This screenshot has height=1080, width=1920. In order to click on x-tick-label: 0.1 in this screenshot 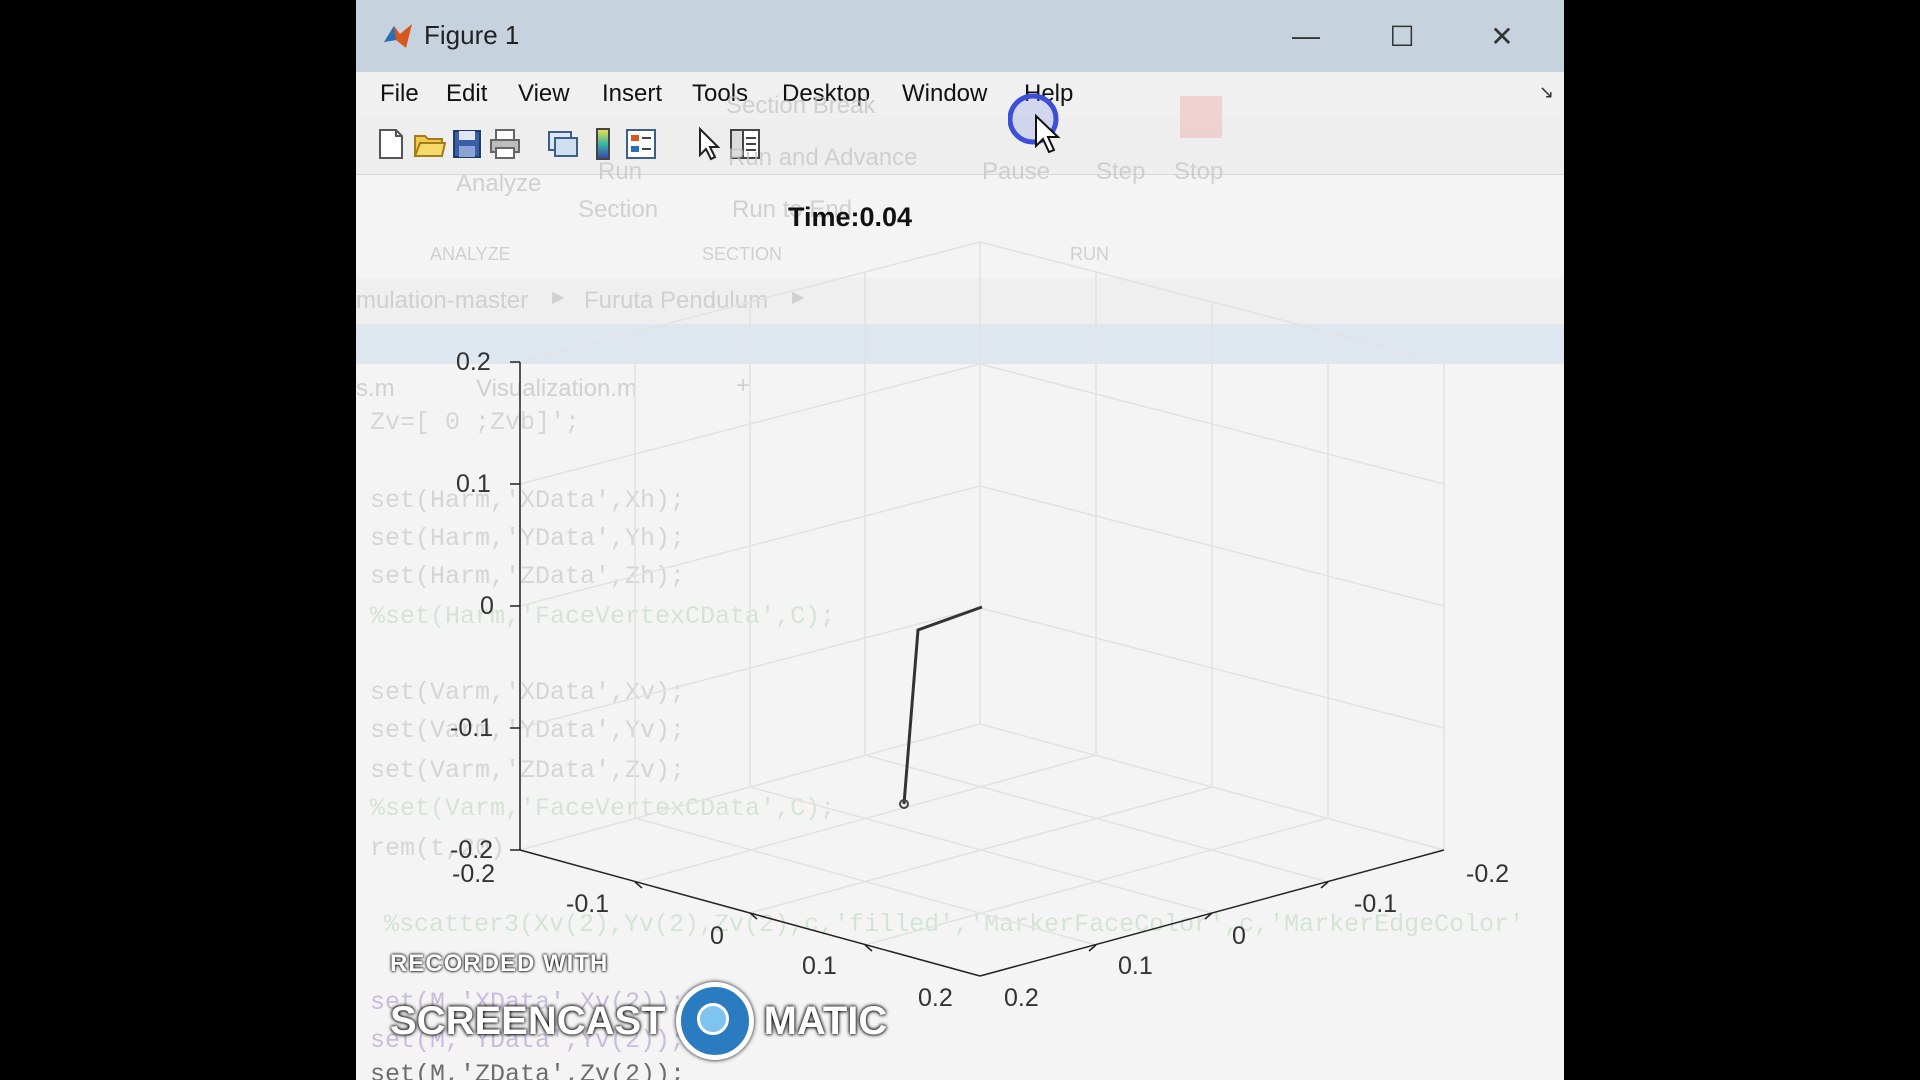, I will do `click(819, 966)`.